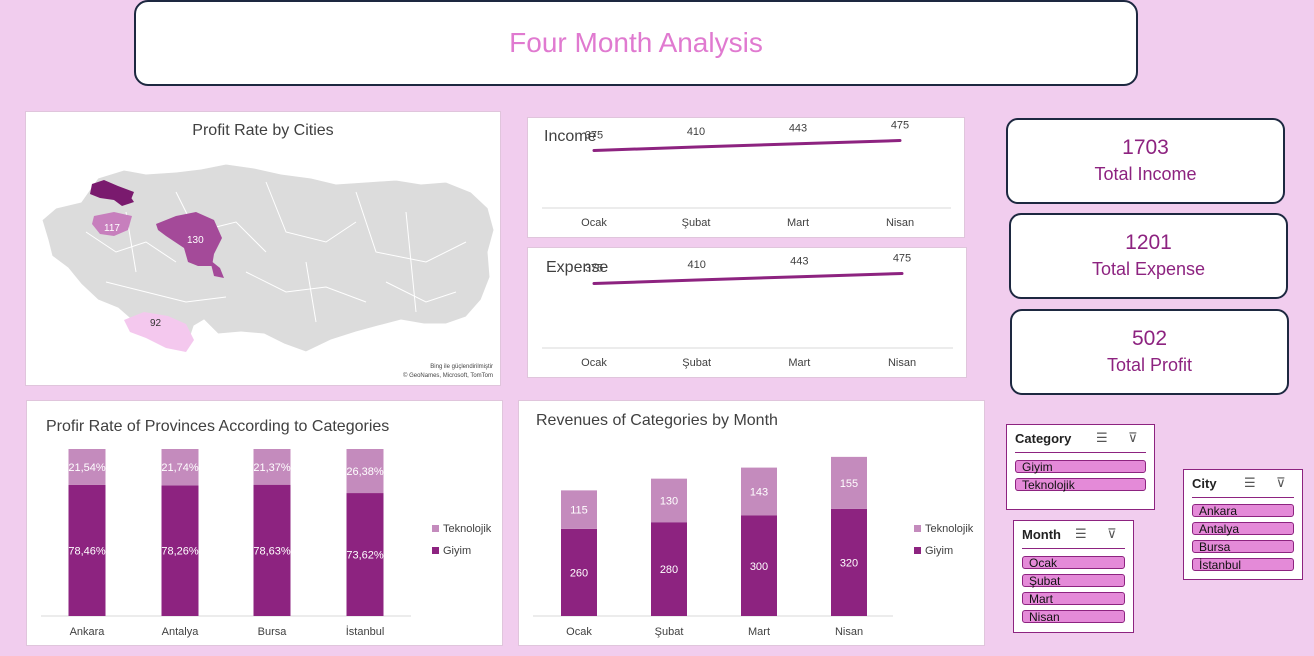 This screenshot has height=656, width=1314. What do you see at coordinates (1073, 616) in the screenshot?
I see `month-item-nisan: Nisan` at bounding box center [1073, 616].